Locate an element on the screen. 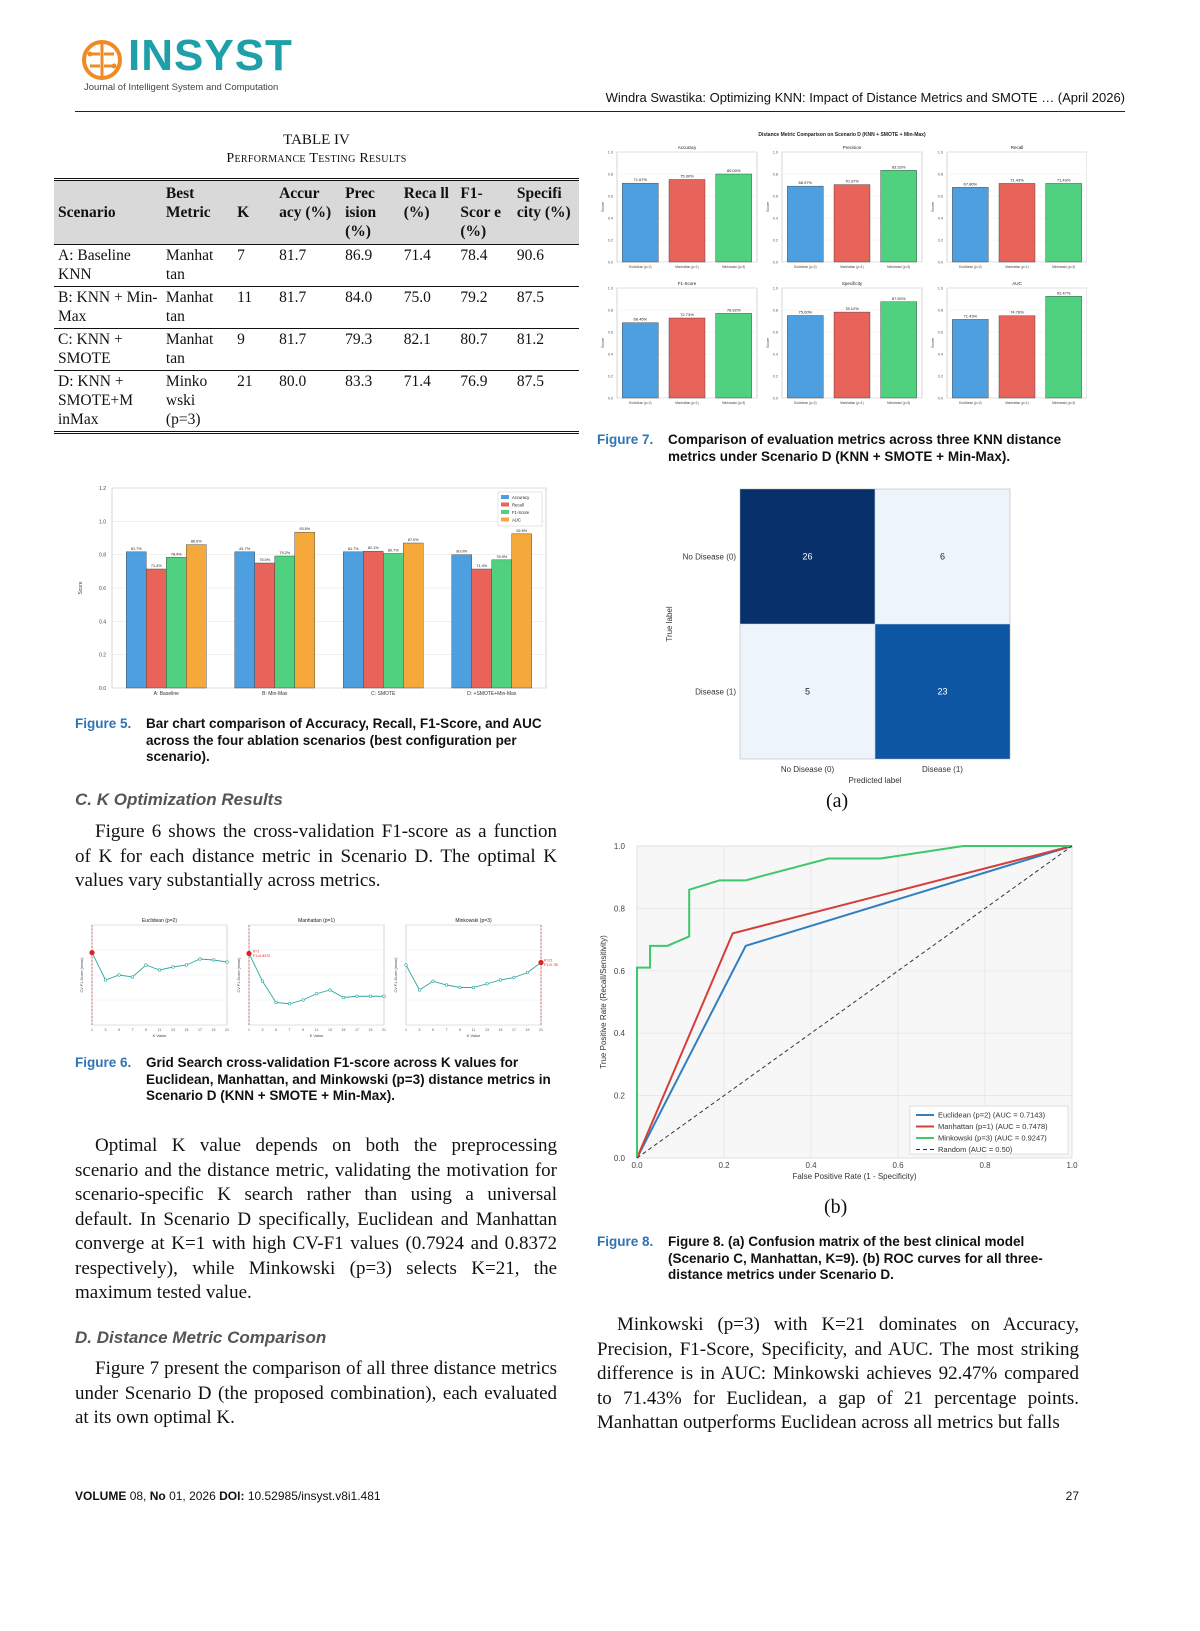 The width and height of the screenshot is (1200, 1631). fig5-x-tick-label: A: Baseline is located at coordinates (167, 694).